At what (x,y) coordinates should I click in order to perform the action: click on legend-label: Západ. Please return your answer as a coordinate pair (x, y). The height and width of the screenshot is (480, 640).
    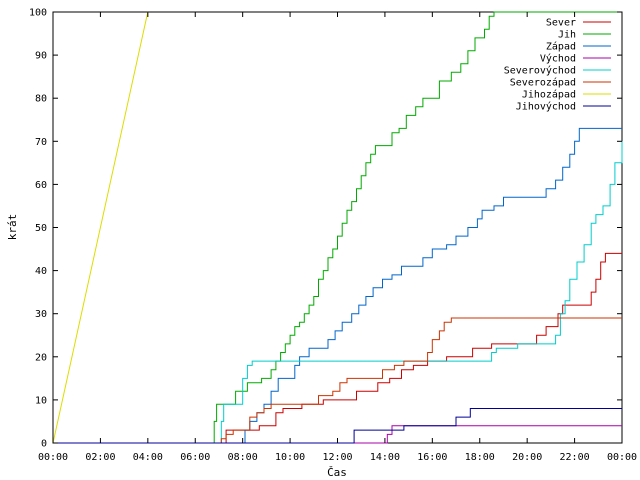
    Looking at the image, I should click on (561, 47).